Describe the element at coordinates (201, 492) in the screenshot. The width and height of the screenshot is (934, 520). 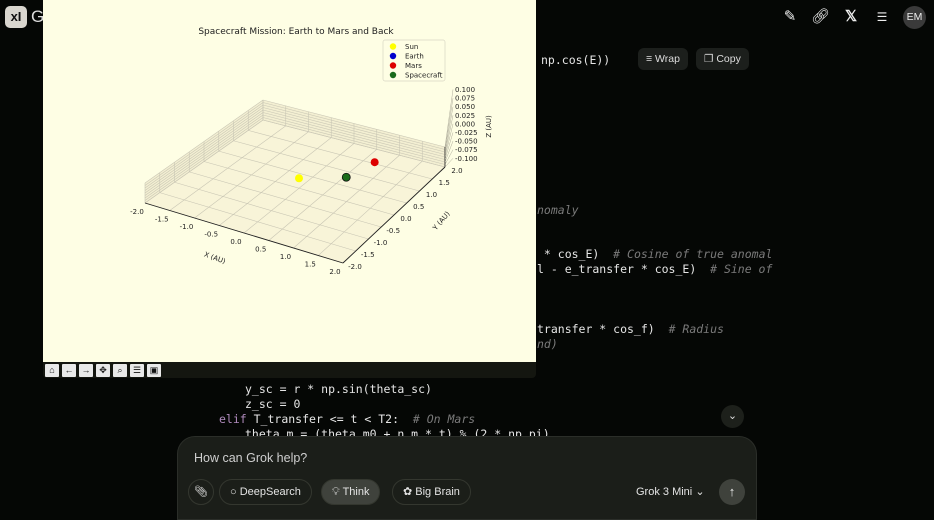
I see `attach-button: 📎︎` at that location.